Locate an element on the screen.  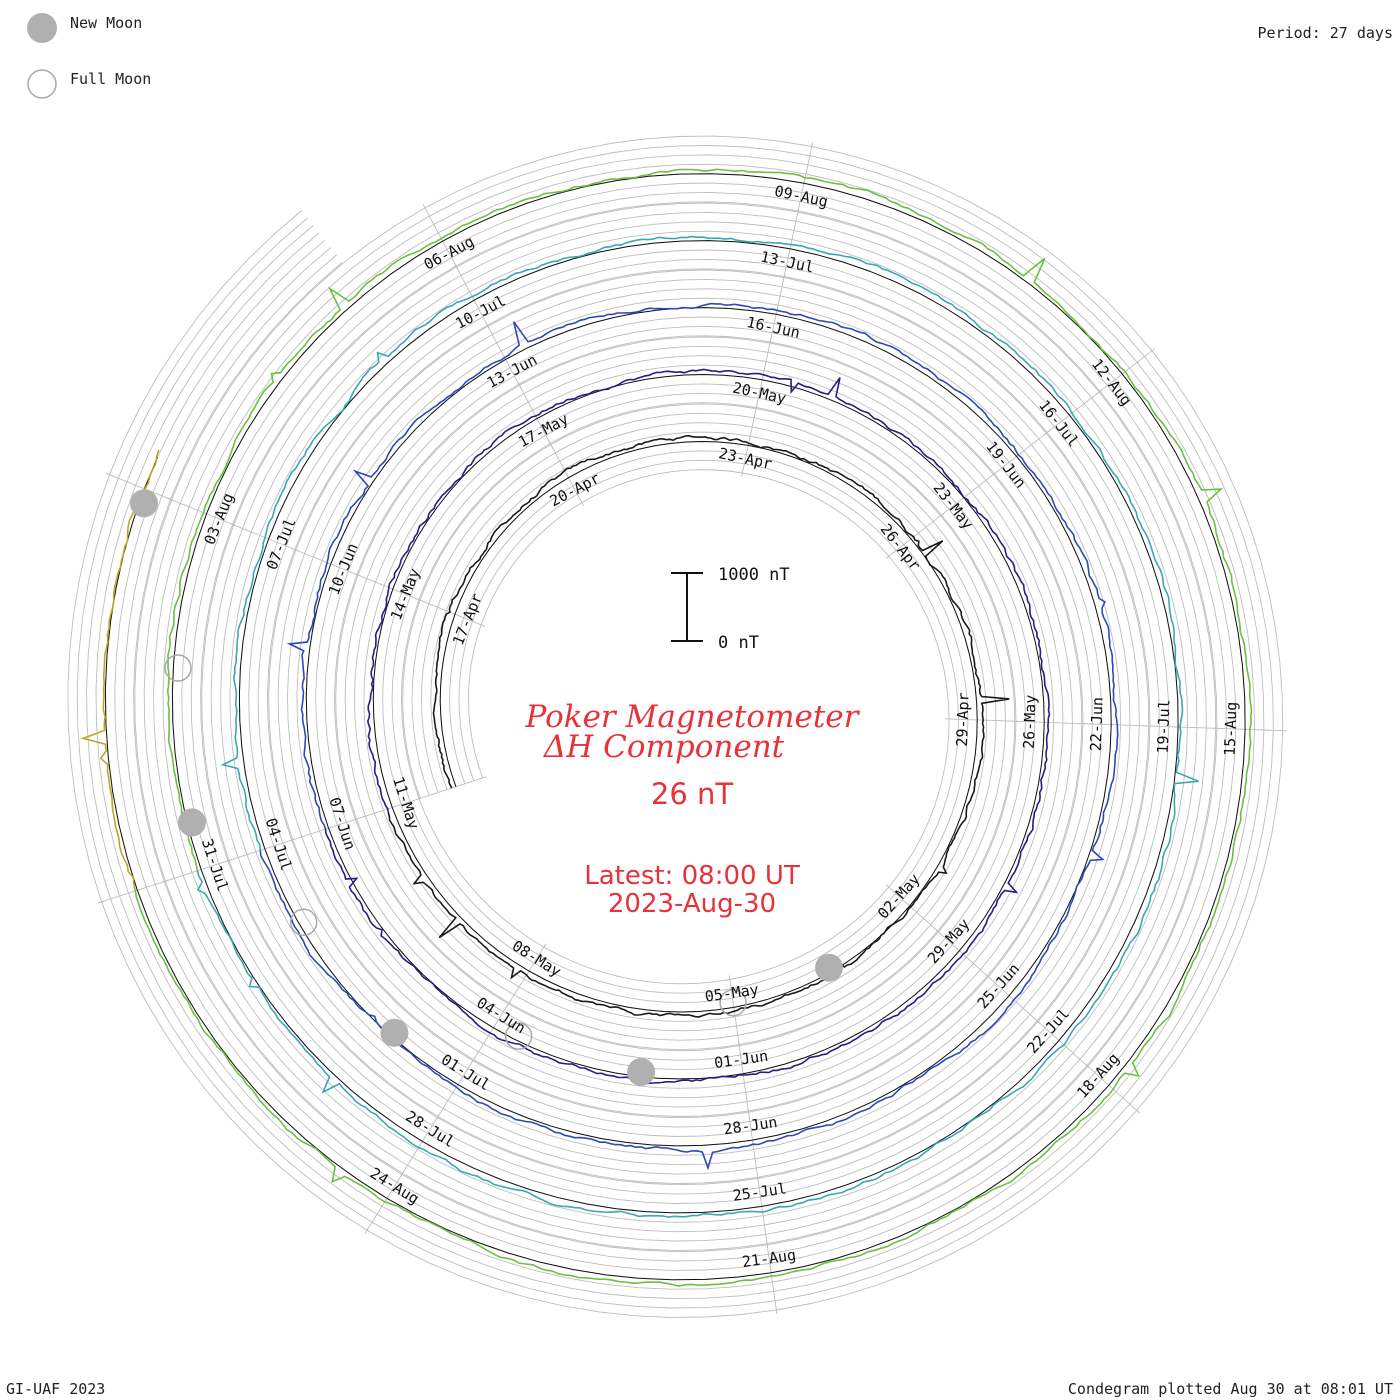
credit-label: GI-UAF 2023 is located at coordinates (55, 1389).